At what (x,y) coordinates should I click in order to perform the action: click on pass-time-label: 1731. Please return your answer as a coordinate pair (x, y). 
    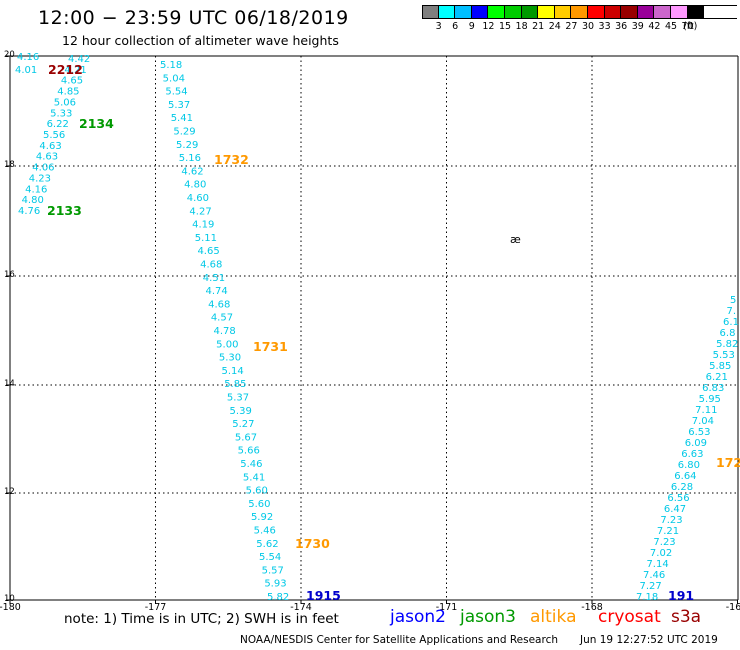
    Looking at the image, I should click on (270, 346).